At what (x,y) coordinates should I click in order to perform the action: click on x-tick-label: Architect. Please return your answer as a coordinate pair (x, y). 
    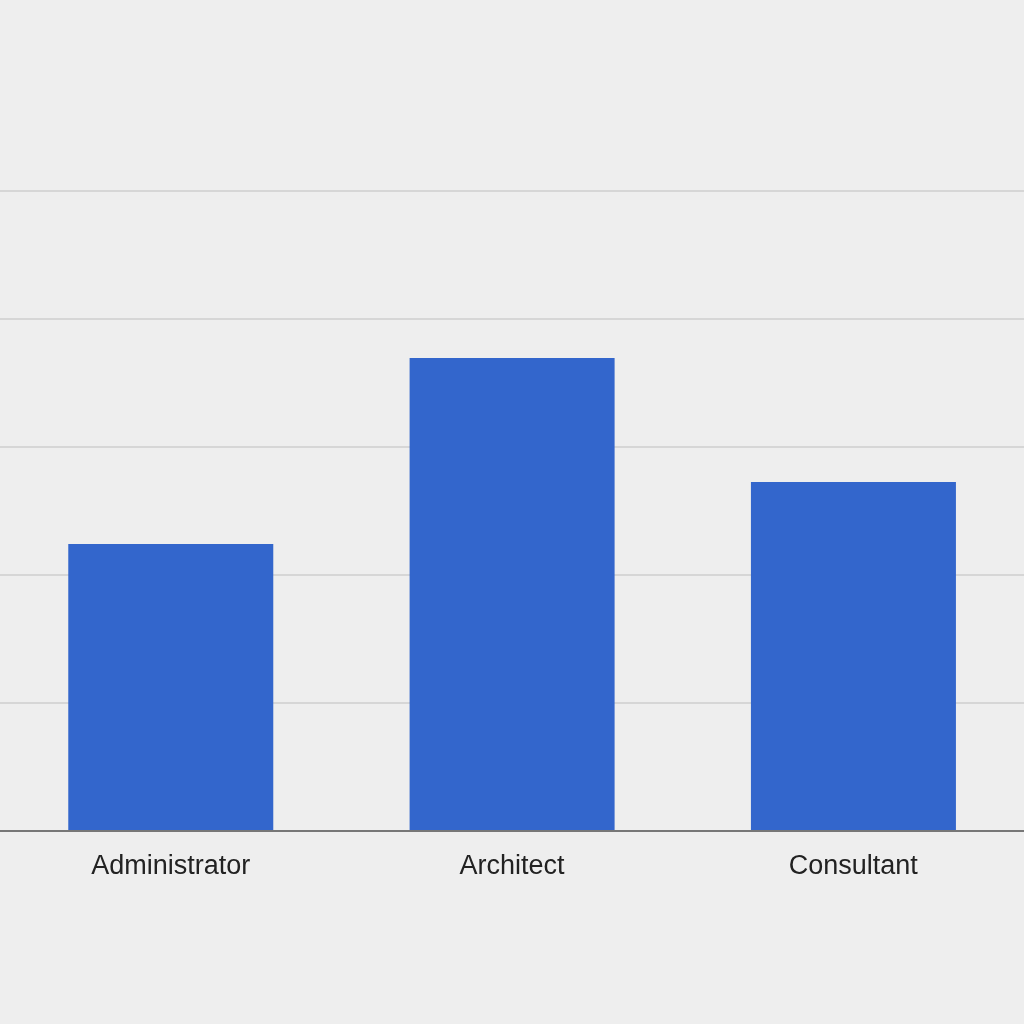
    Looking at the image, I should click on (512, 865).